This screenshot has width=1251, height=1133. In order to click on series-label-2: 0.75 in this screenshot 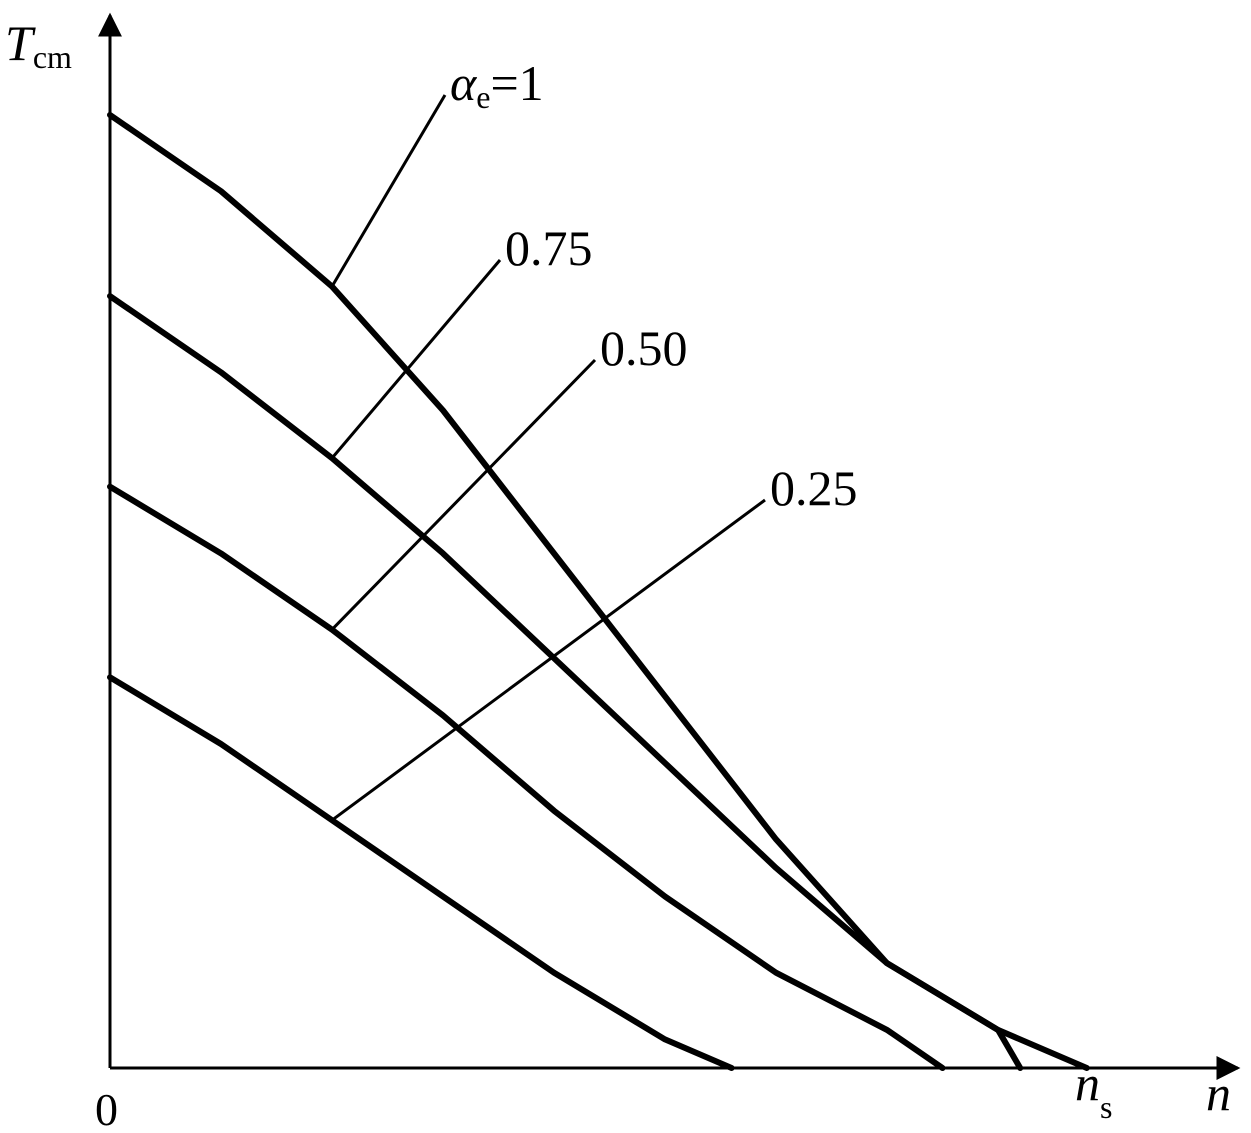, I will do `click(549, 248)`.